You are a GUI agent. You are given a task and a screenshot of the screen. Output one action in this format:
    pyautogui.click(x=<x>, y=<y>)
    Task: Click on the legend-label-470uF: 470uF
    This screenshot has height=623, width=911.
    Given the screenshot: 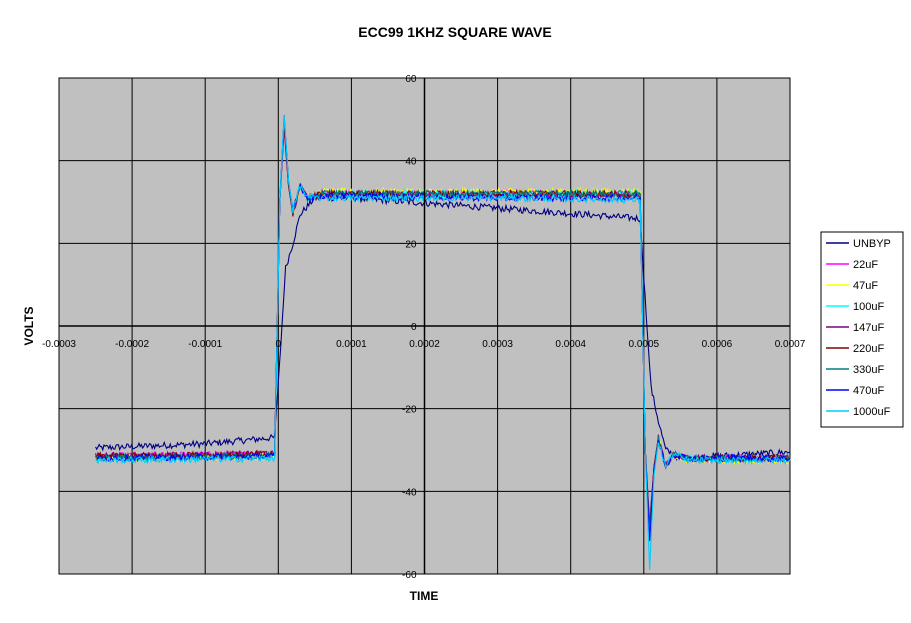 What is the action you would take?
    pyautogui.click(x=868, y=391)
    